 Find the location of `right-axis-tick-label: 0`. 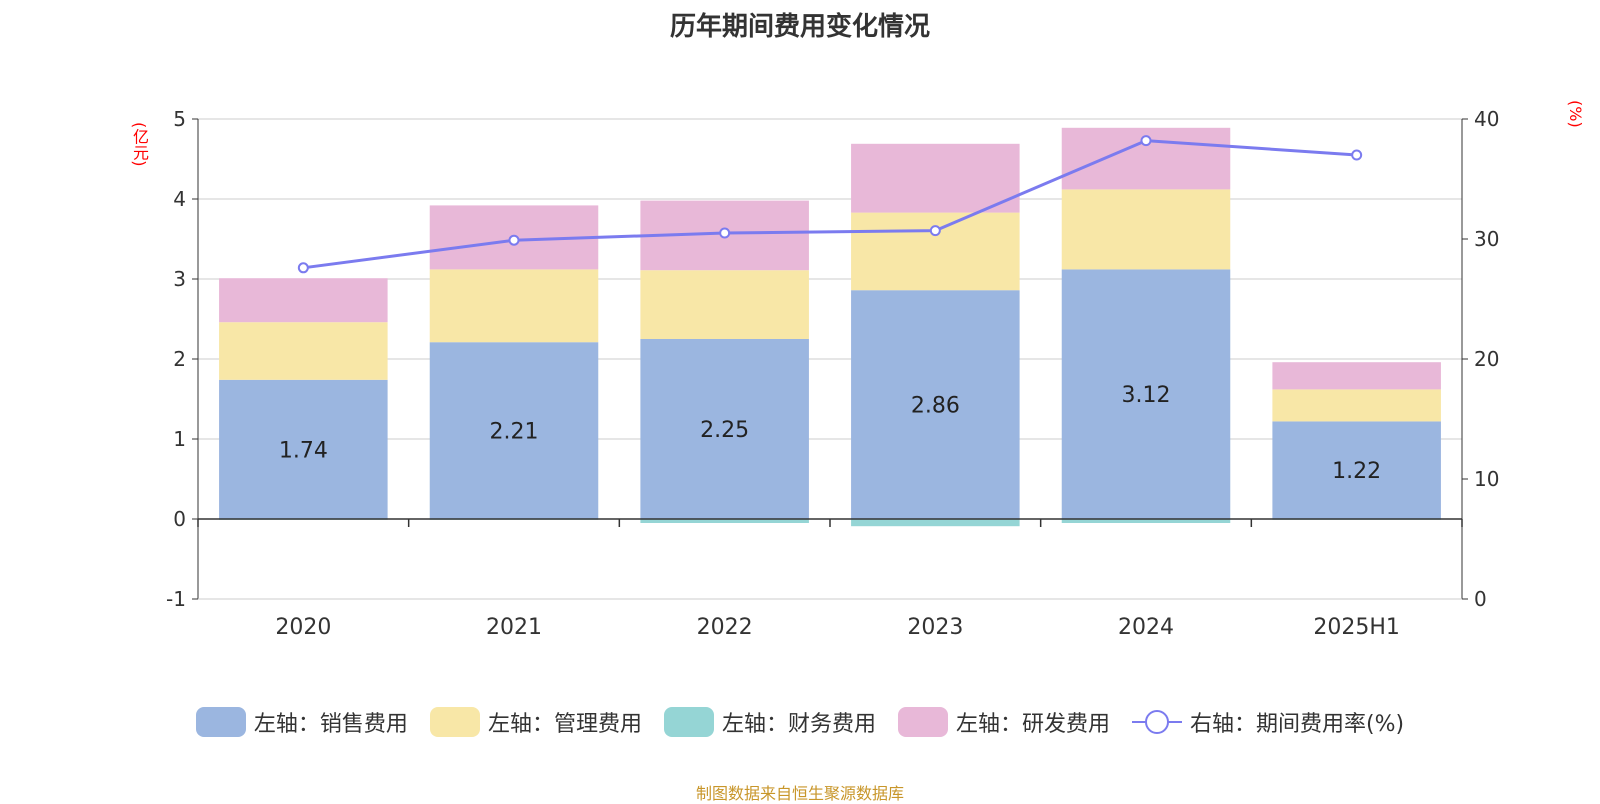

right-axis-tick-label: 0 is located at coordinates (1480, 599).